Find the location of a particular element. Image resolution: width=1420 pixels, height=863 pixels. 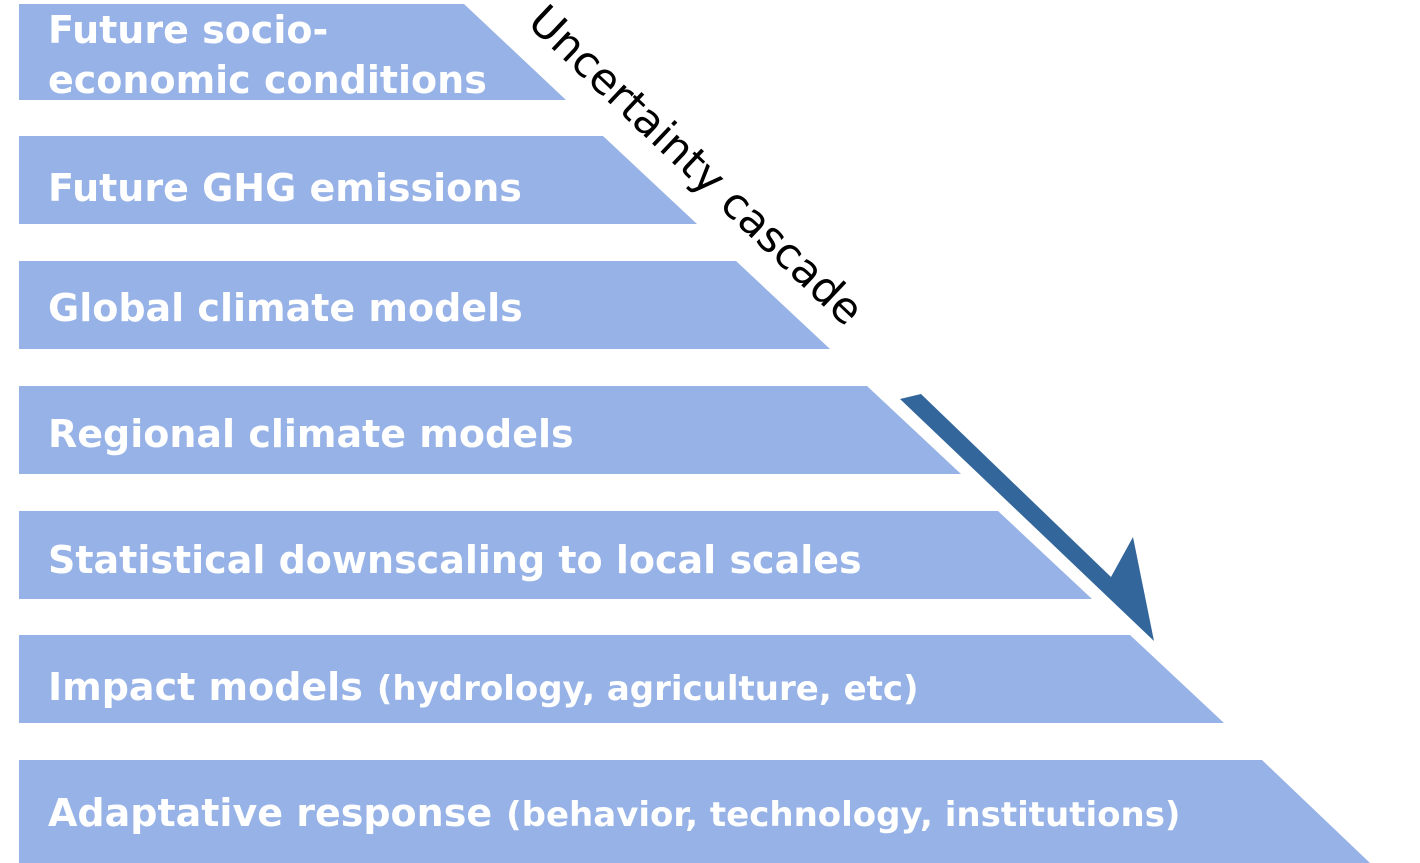

band-label: Adaptative response is located at coordinates (270, 813).